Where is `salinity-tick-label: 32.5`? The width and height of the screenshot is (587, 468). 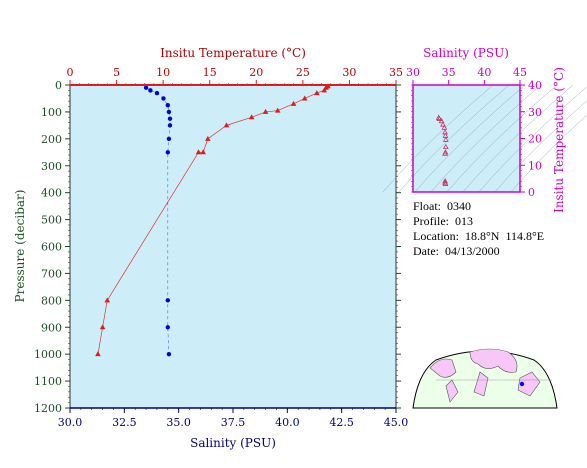
salinity-tick-label: 32.5 is located at coordinates (124, 422).